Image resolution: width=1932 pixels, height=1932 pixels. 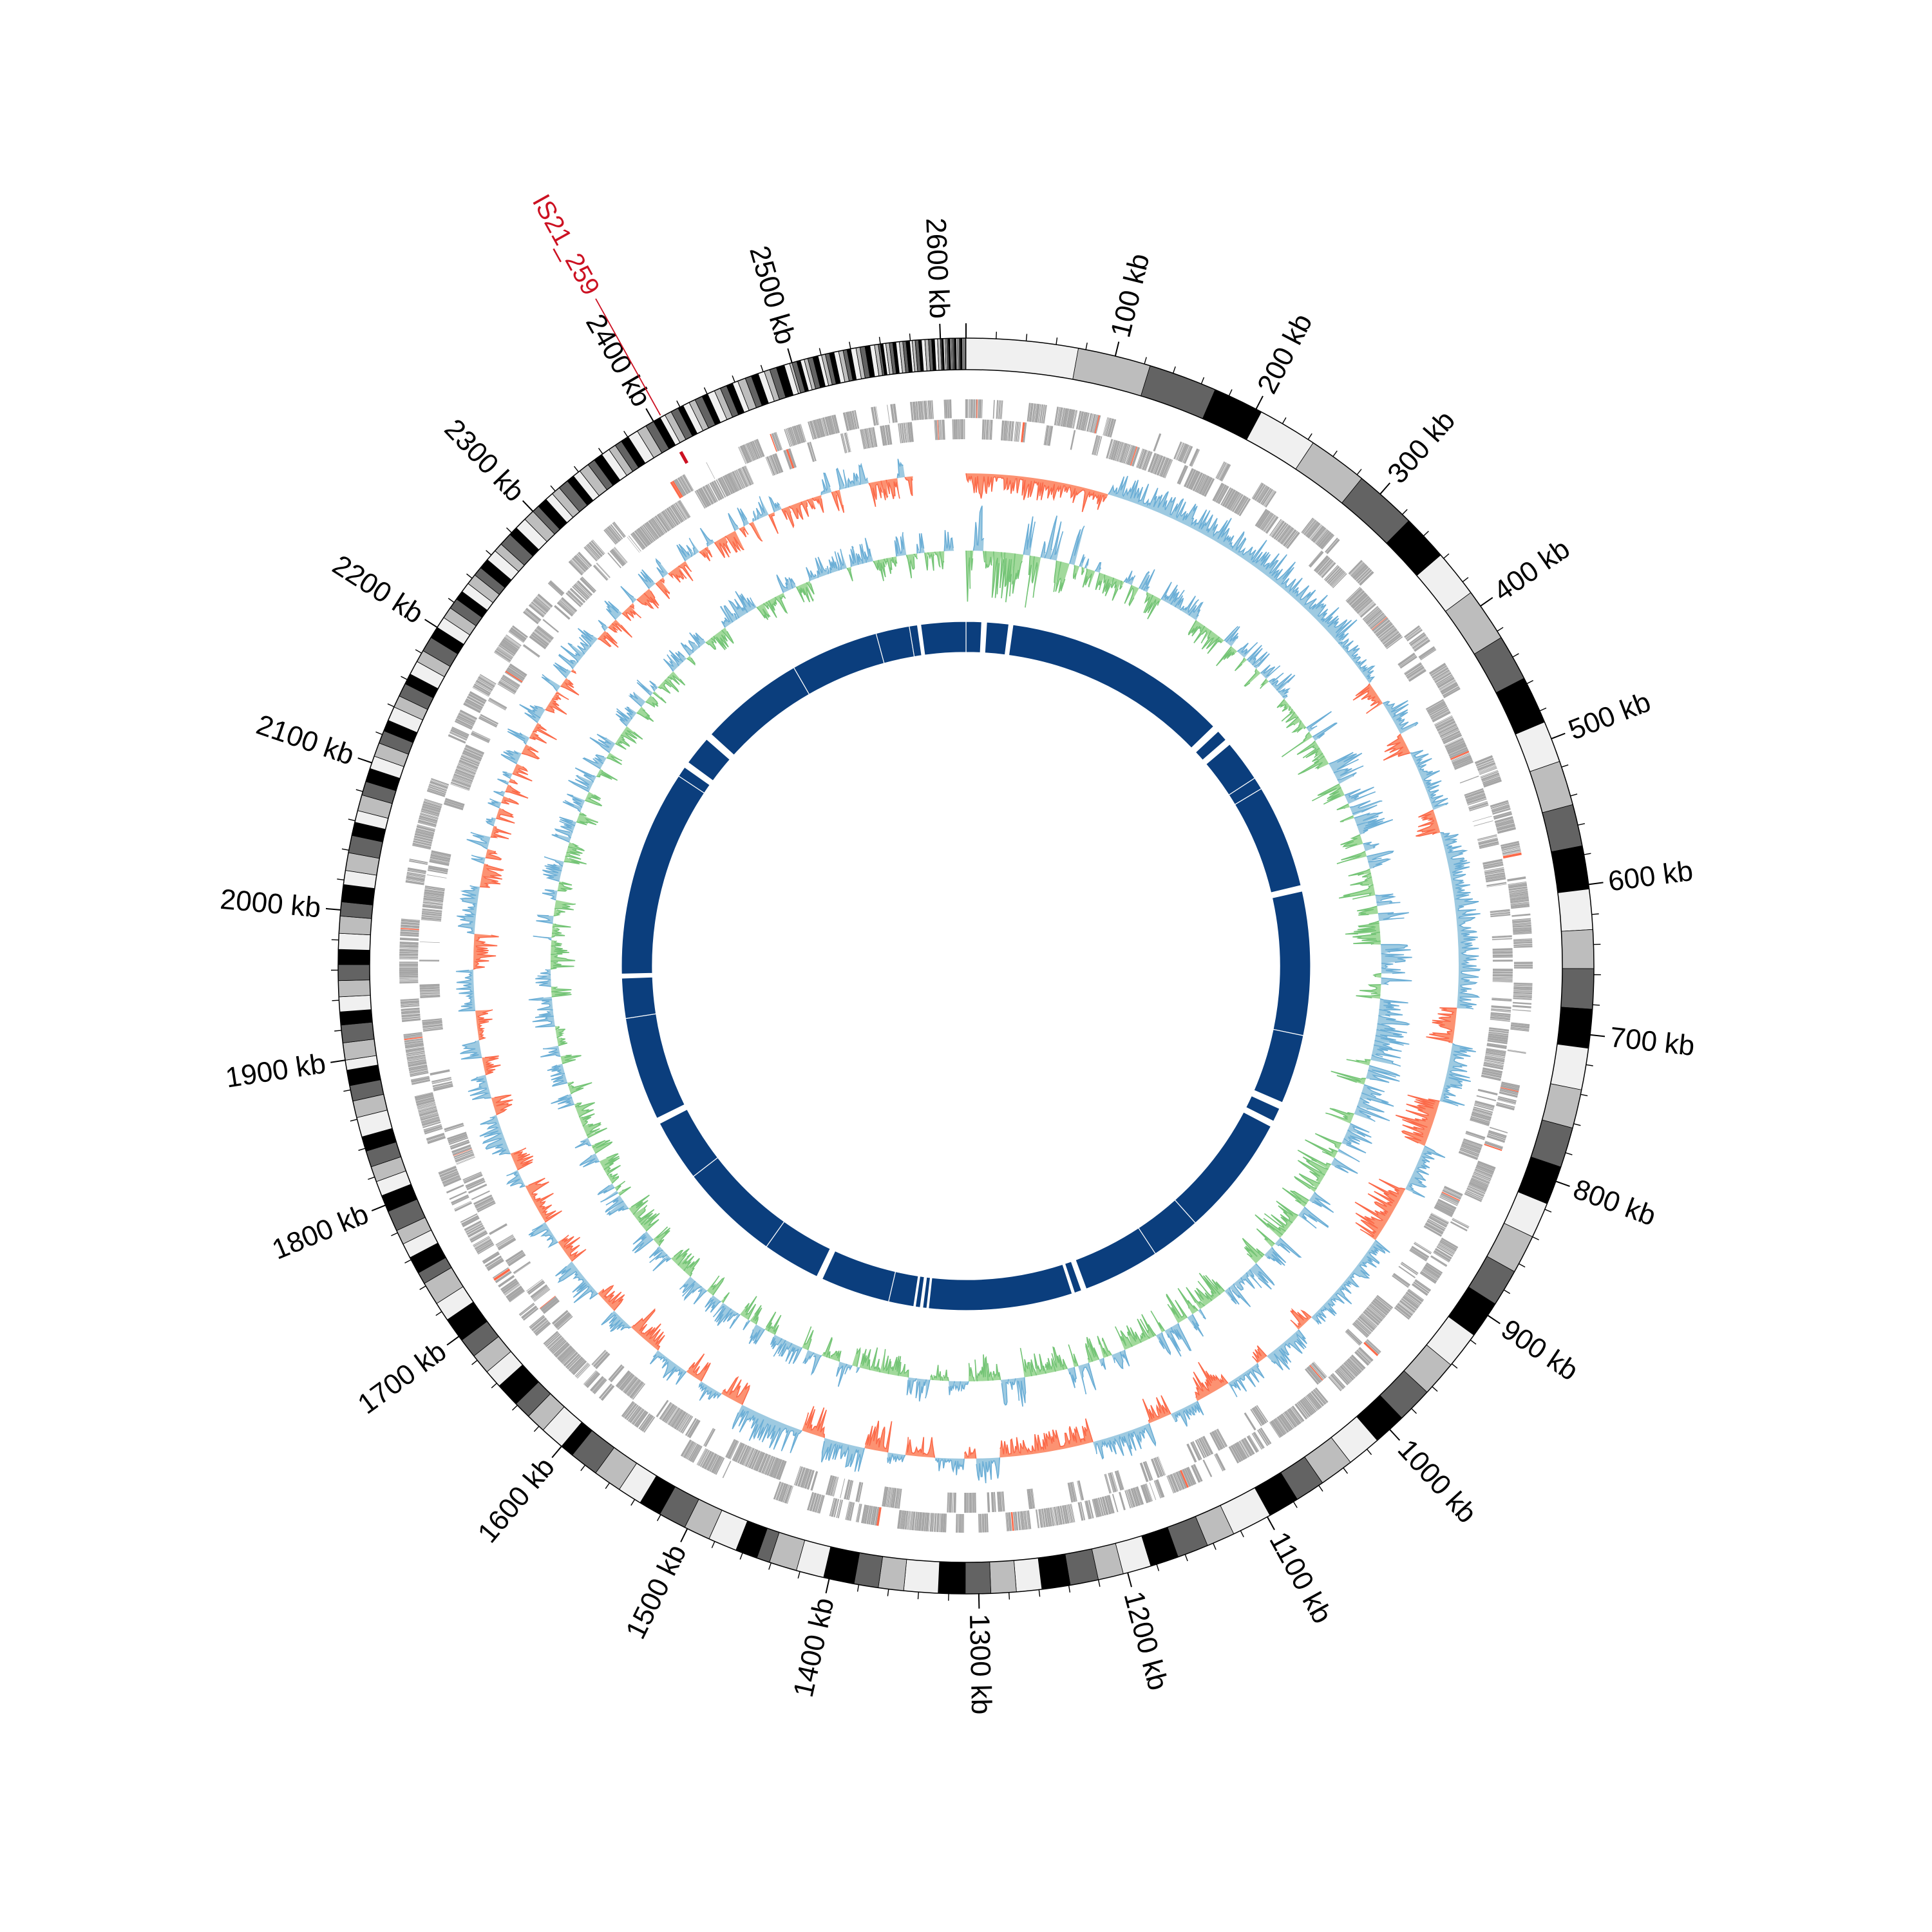 I want to click on inner-track-positive-area, so click(x=542, y=938).